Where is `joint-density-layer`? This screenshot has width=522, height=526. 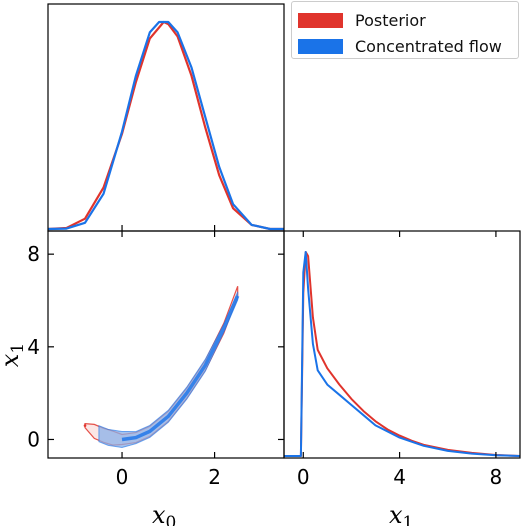 joint-density-layer is located at coordinates (161, 367).